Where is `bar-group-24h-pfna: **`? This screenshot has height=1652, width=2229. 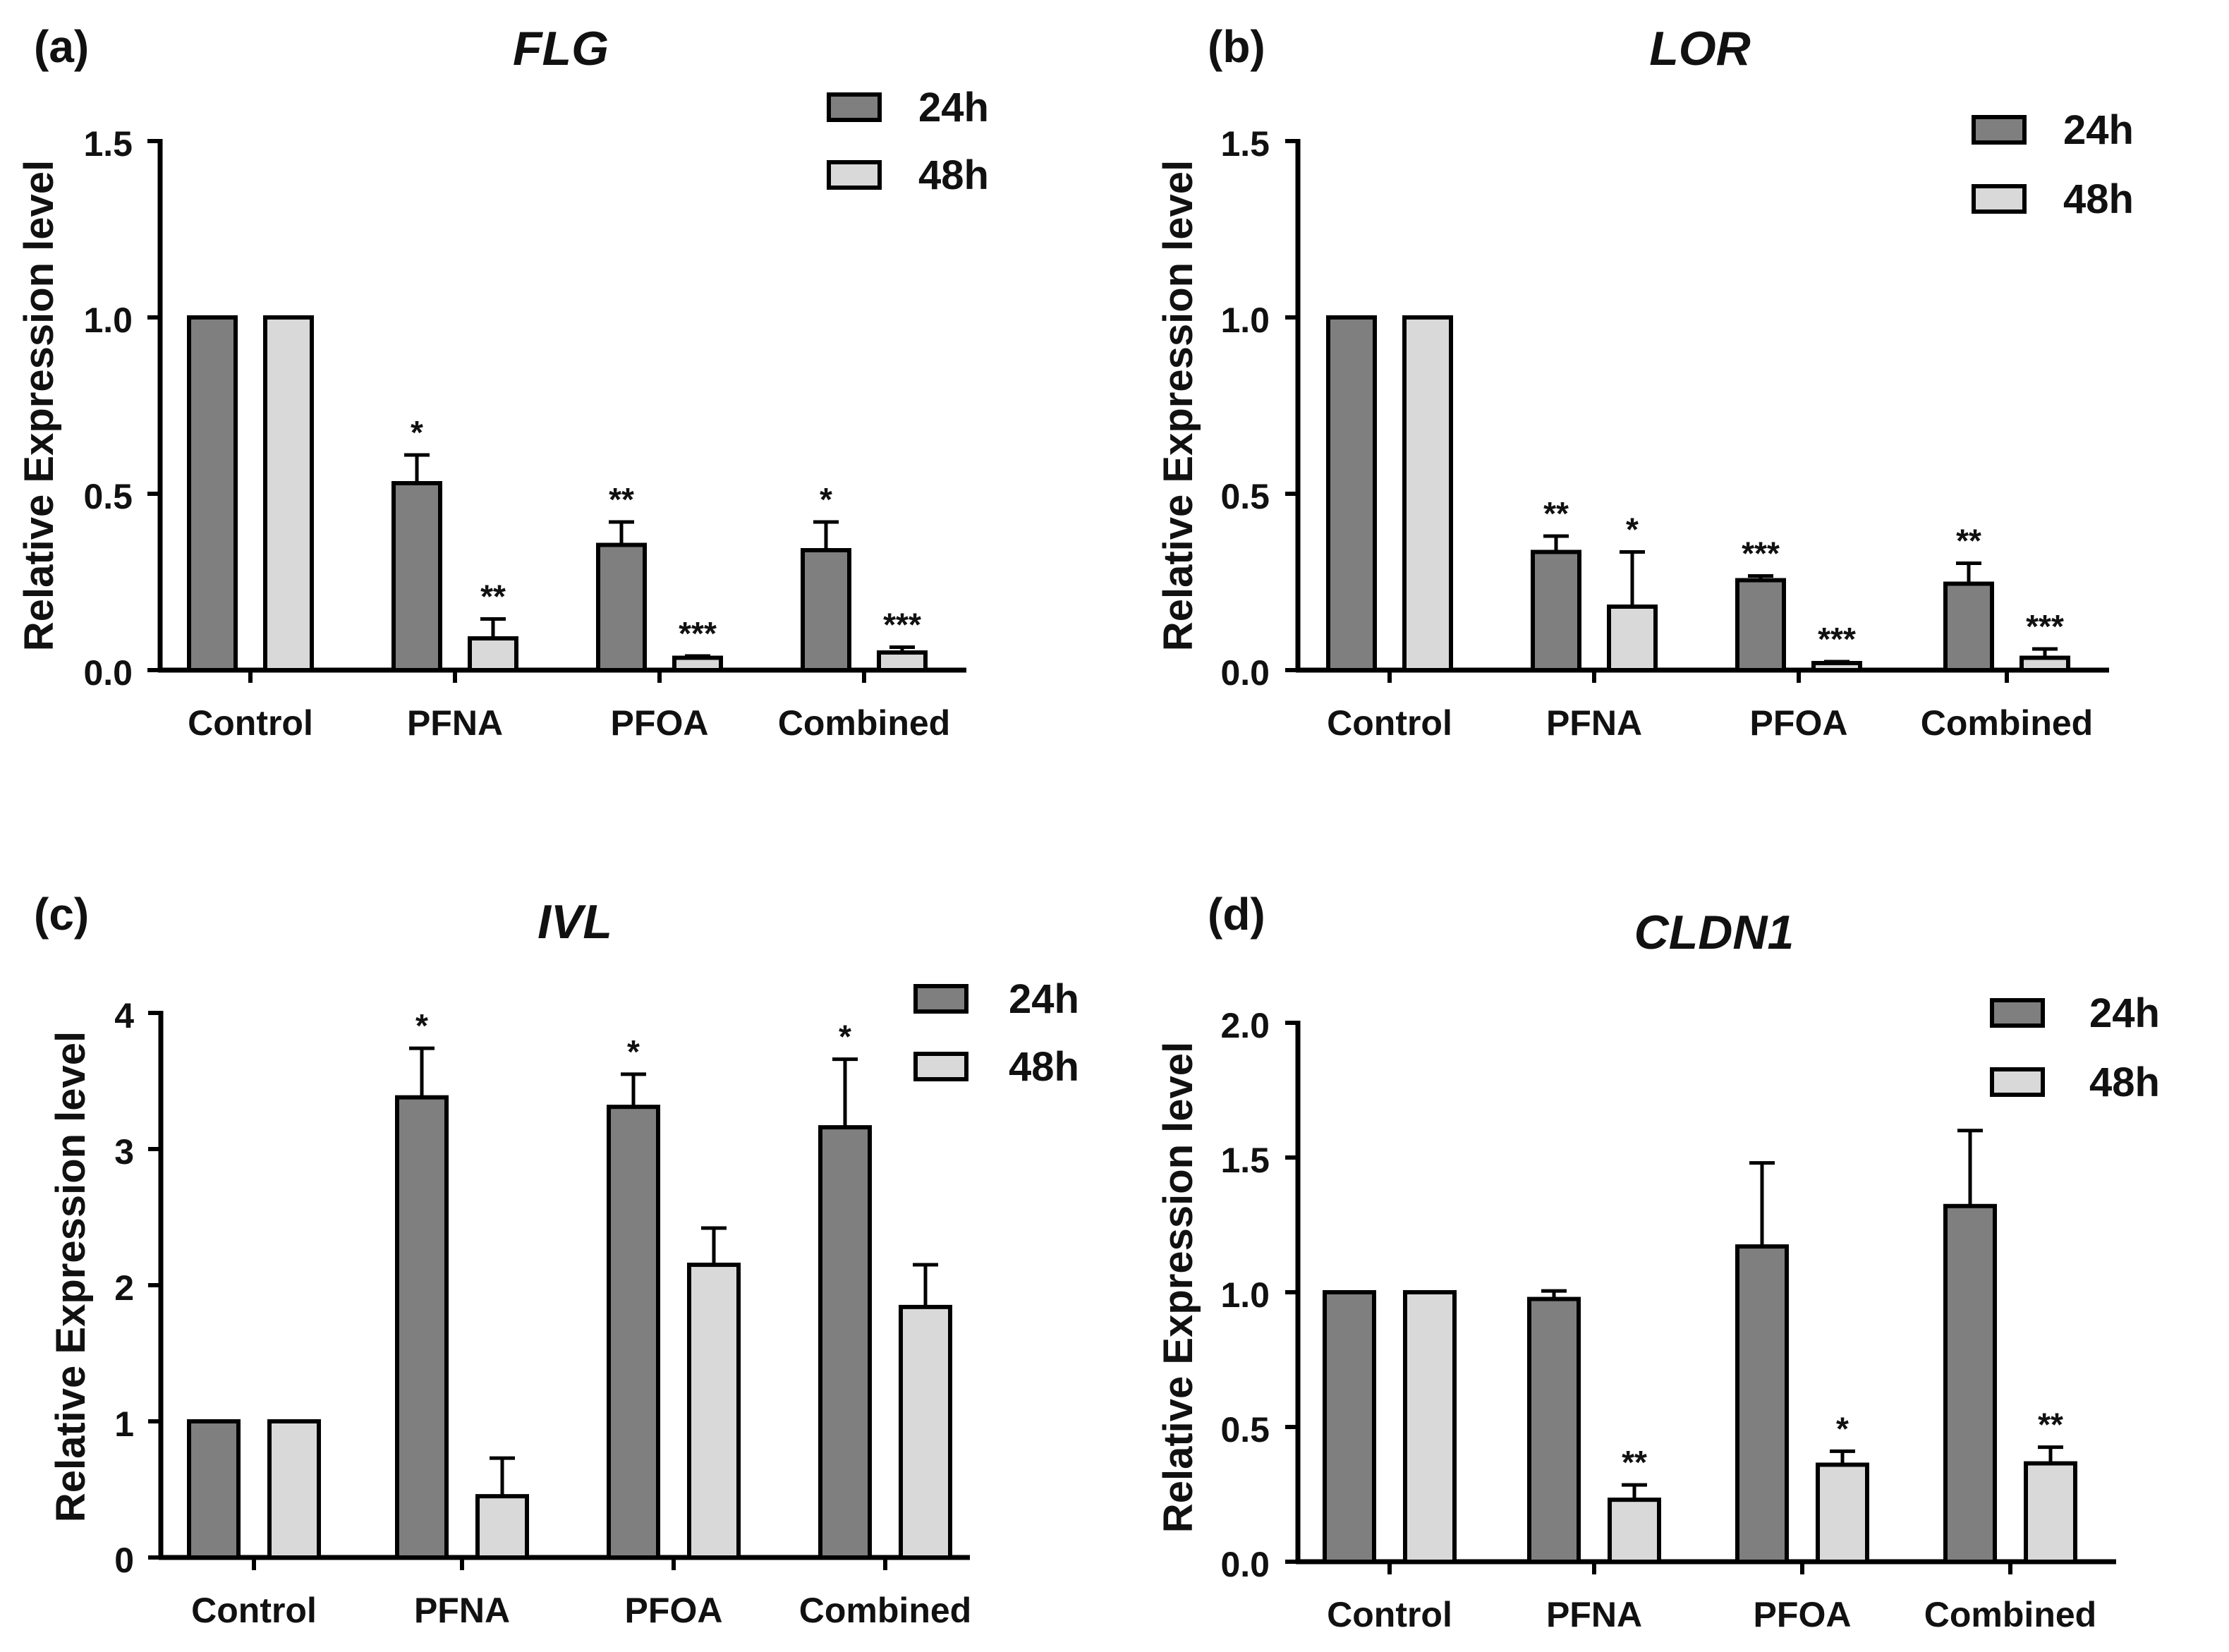
bar-group-24h-pfna: ** is located at coordinates (1556, 583).